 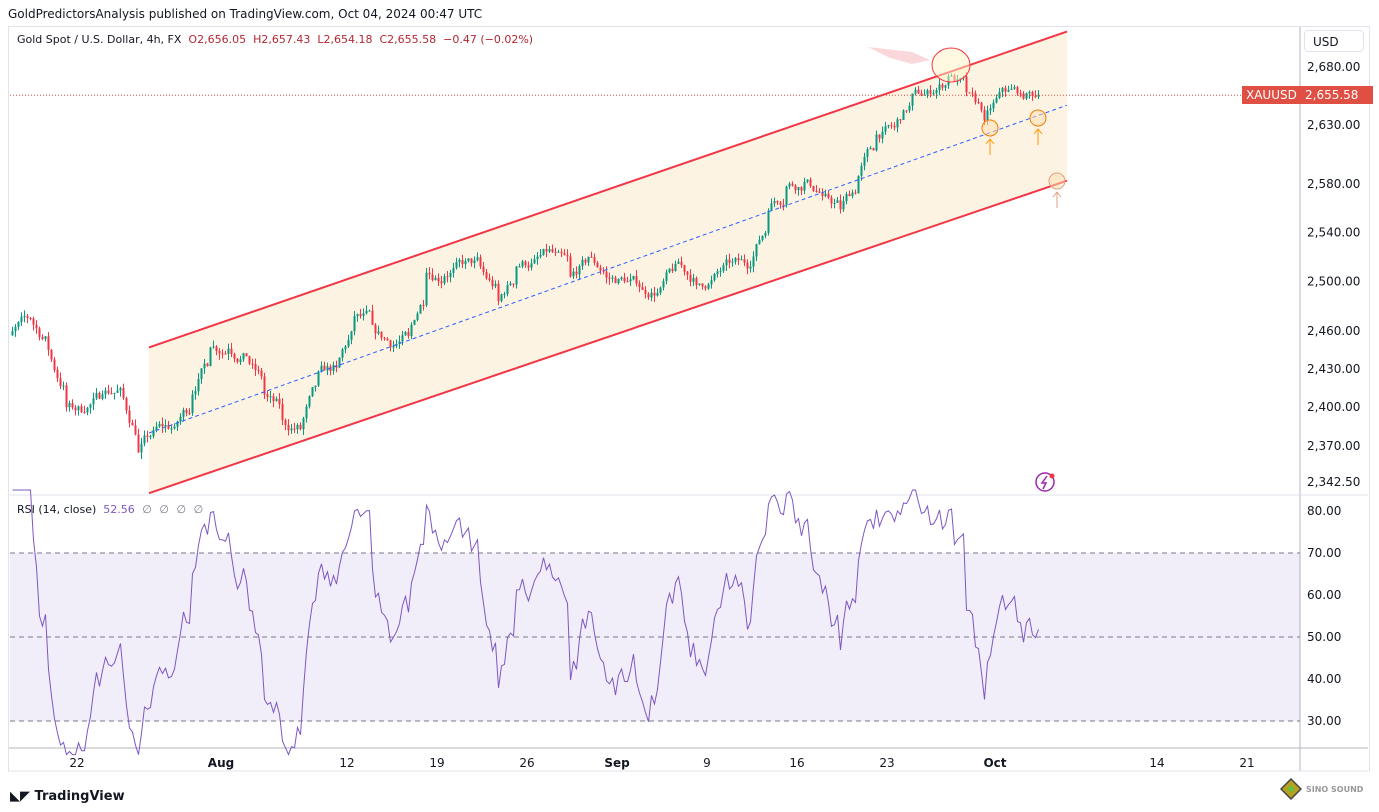 What do you see at coordinates (408, 39) in the screenshot?
I see `close-value: C2,655.58` at bounding box center [408, 39].